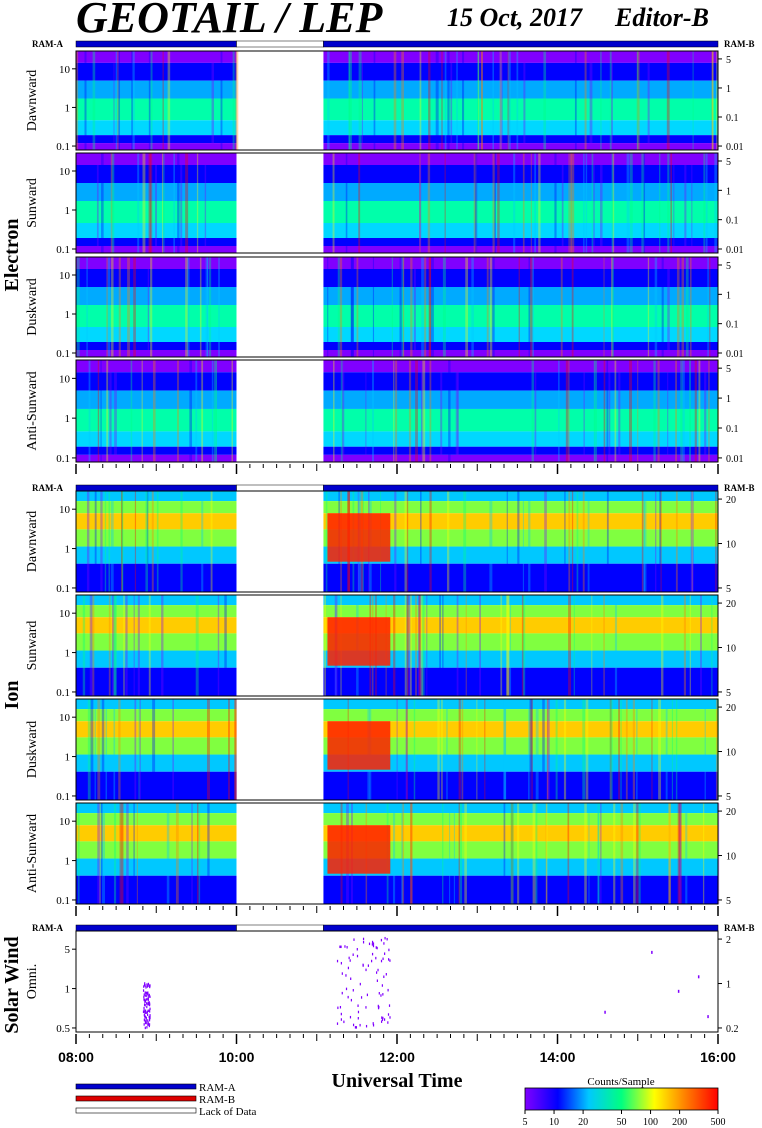 The image size is (762, 1128). What do you see at coordinates (65, 822) in the screenshot?
I see `left-tick-label: 10` at bounding box center [65, 822].